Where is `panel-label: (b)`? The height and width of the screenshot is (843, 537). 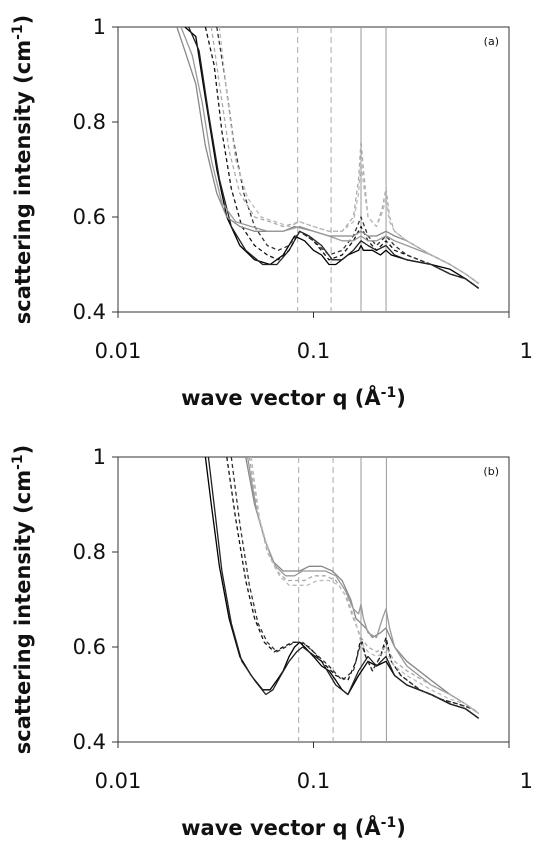 panel-label: (b) is located at coordinates (491, 471).